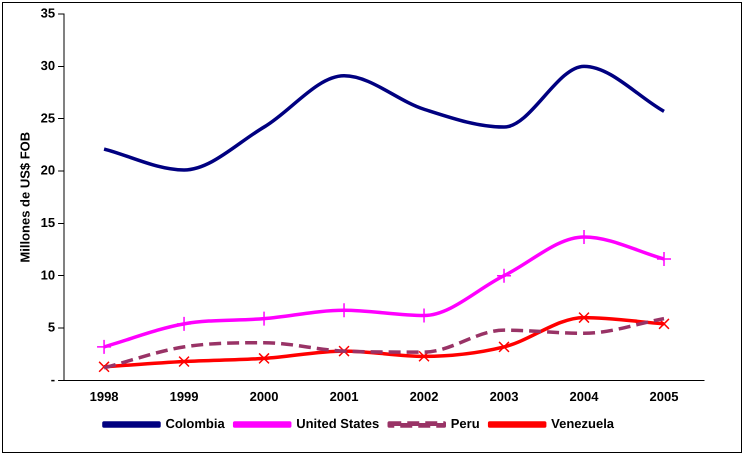  I want to click on x-tick-label: 2000, so click(264, 396).